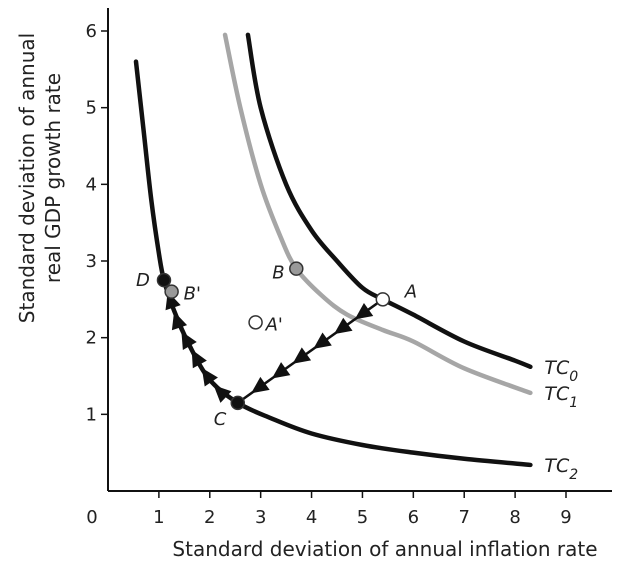  Describe the element at coordinates (260, 517) in the screenshot. I see `x-tick-label: 3` at that location.